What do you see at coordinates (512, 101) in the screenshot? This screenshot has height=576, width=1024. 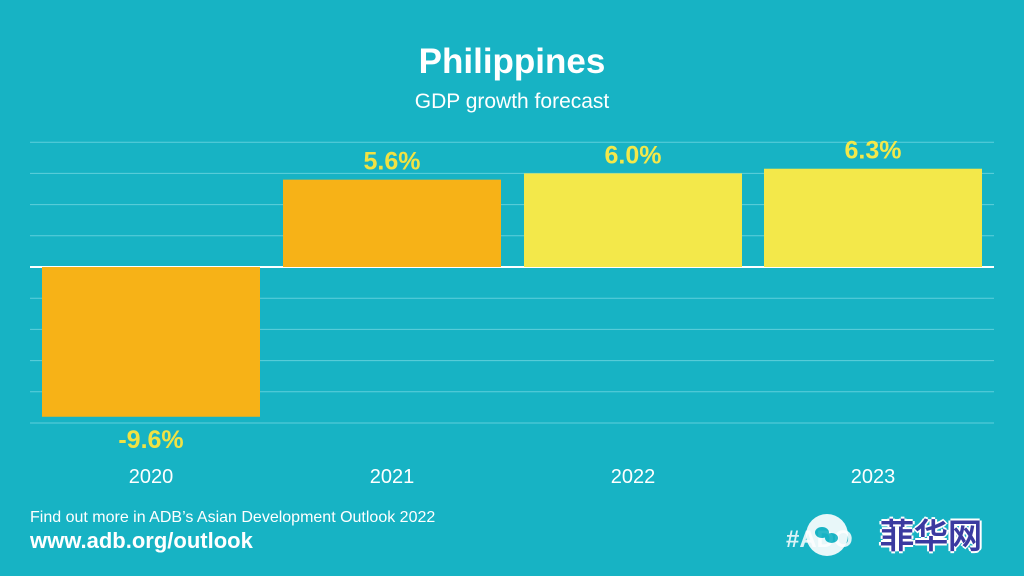 I see `chart-subtitle: GDP growth forecast` at bounding box center [512, 101].